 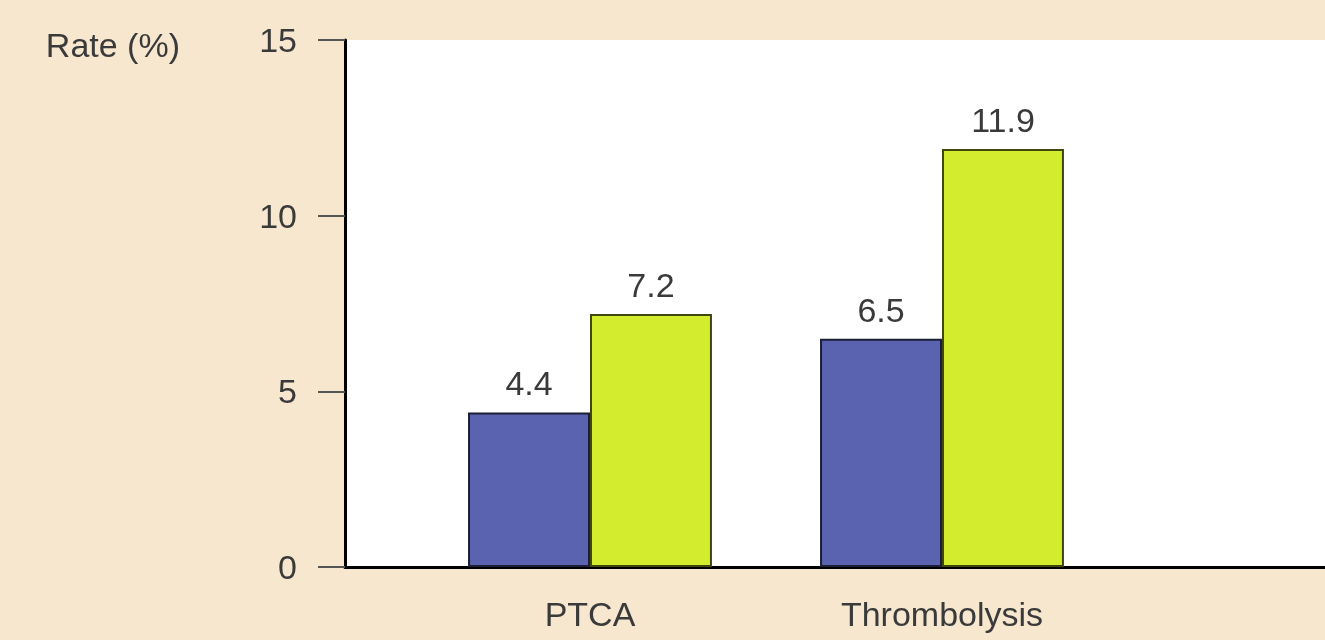 What do you see at coordinates (651, 285) in the screenshot?
I see `data-label: 7.2` at bounding box center [651, 285].